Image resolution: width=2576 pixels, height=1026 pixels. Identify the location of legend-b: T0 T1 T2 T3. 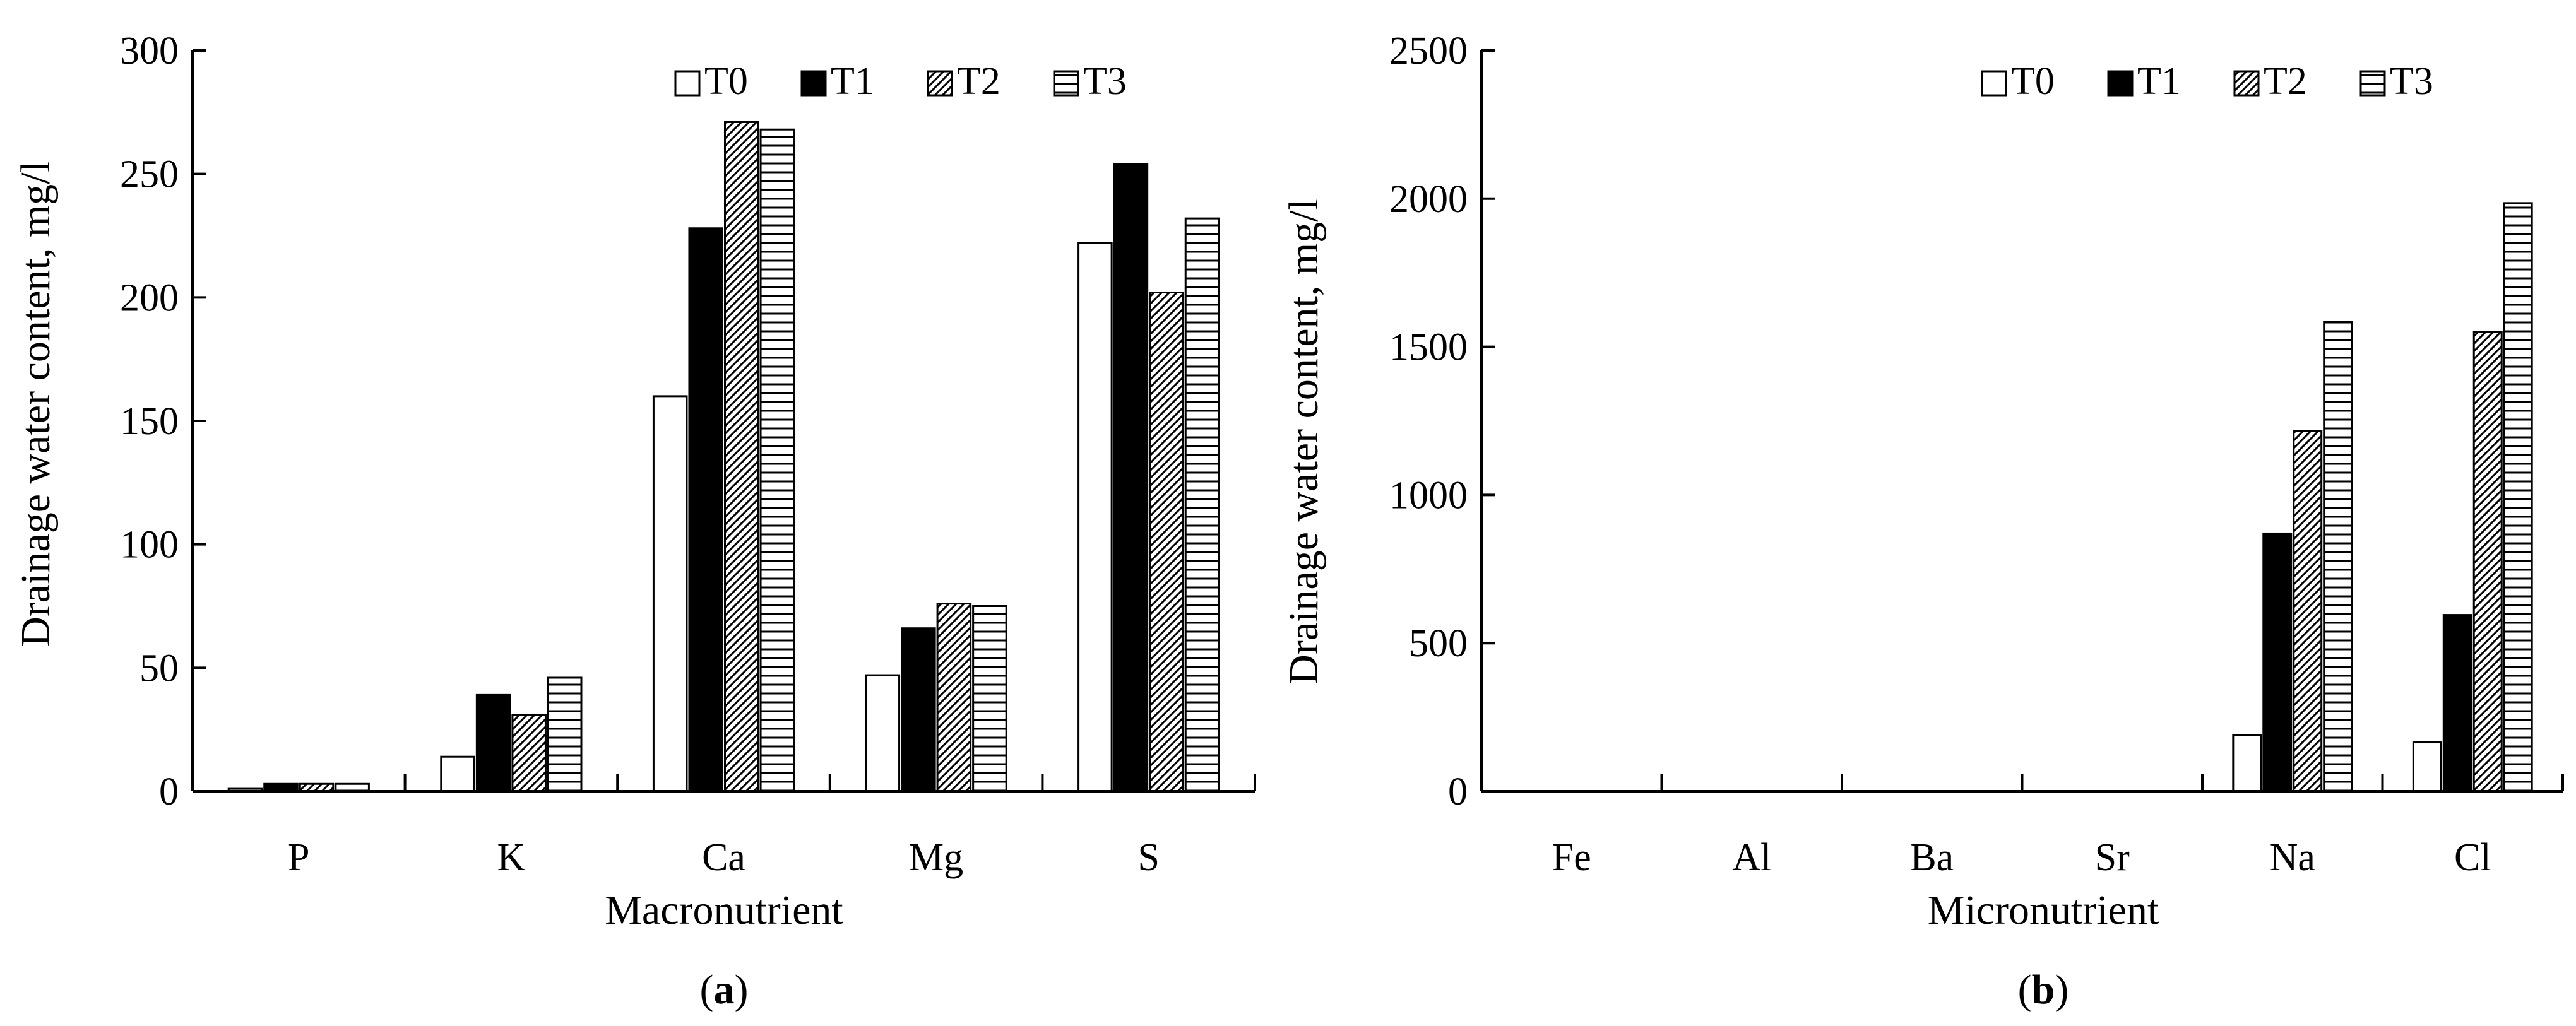
(2207, 81).